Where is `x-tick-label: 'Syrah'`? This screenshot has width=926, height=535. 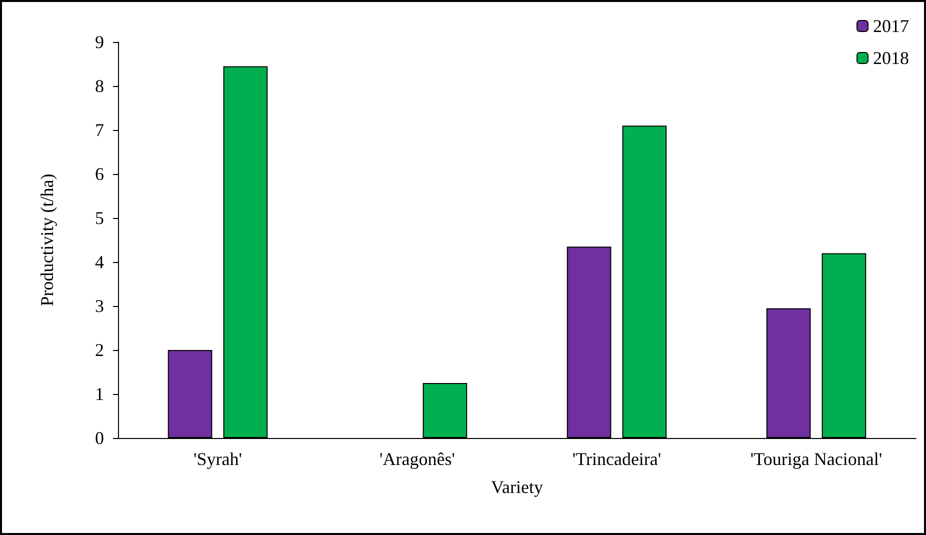
x-tick-label: 'Syrah' is located at coordinates (218, 459).